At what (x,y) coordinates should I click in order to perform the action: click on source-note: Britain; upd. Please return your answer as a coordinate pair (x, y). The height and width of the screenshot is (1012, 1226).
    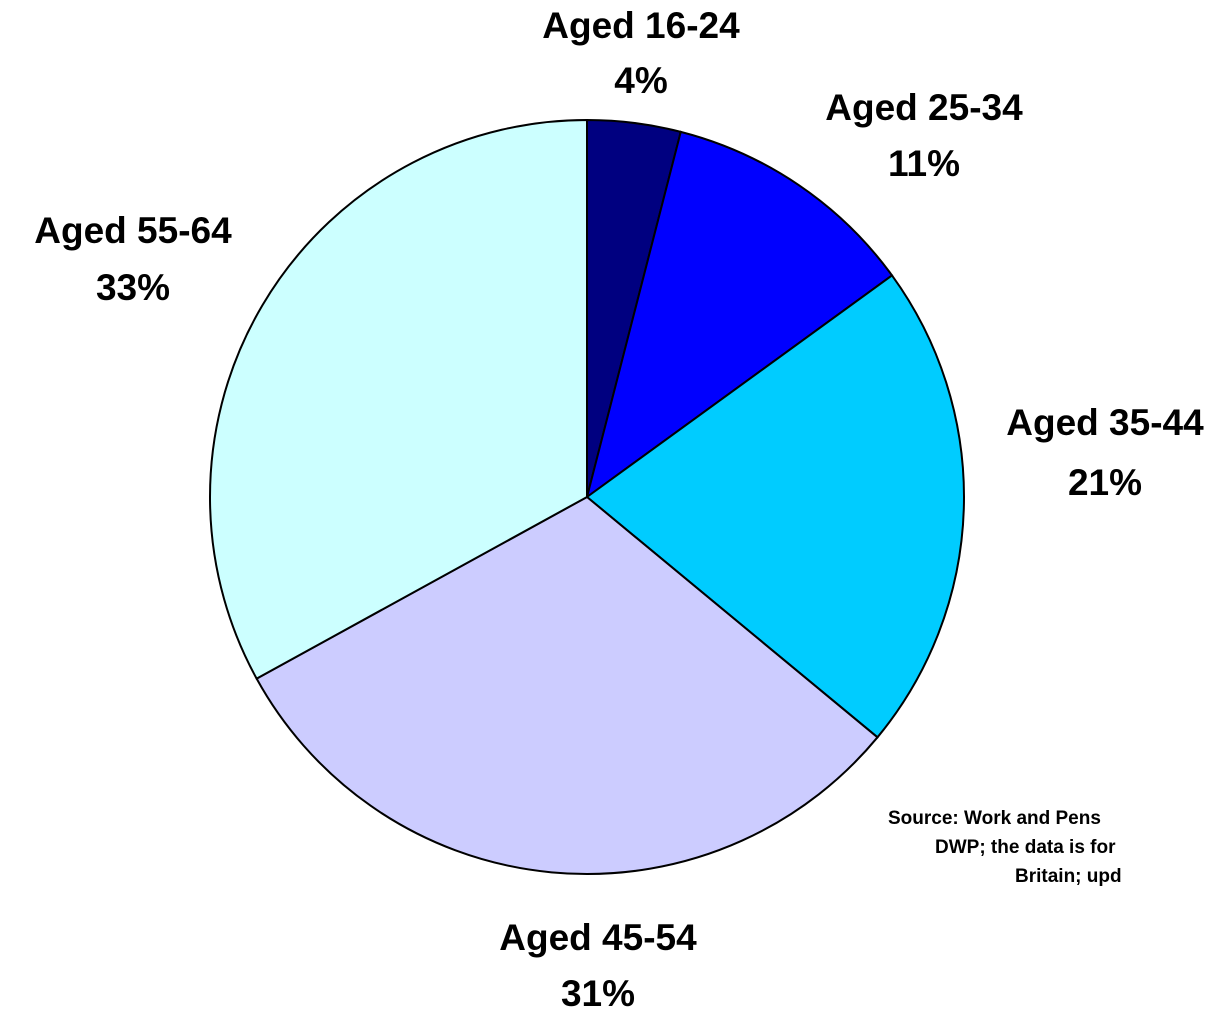
    Looking at the image, I should click on (1068, 876).